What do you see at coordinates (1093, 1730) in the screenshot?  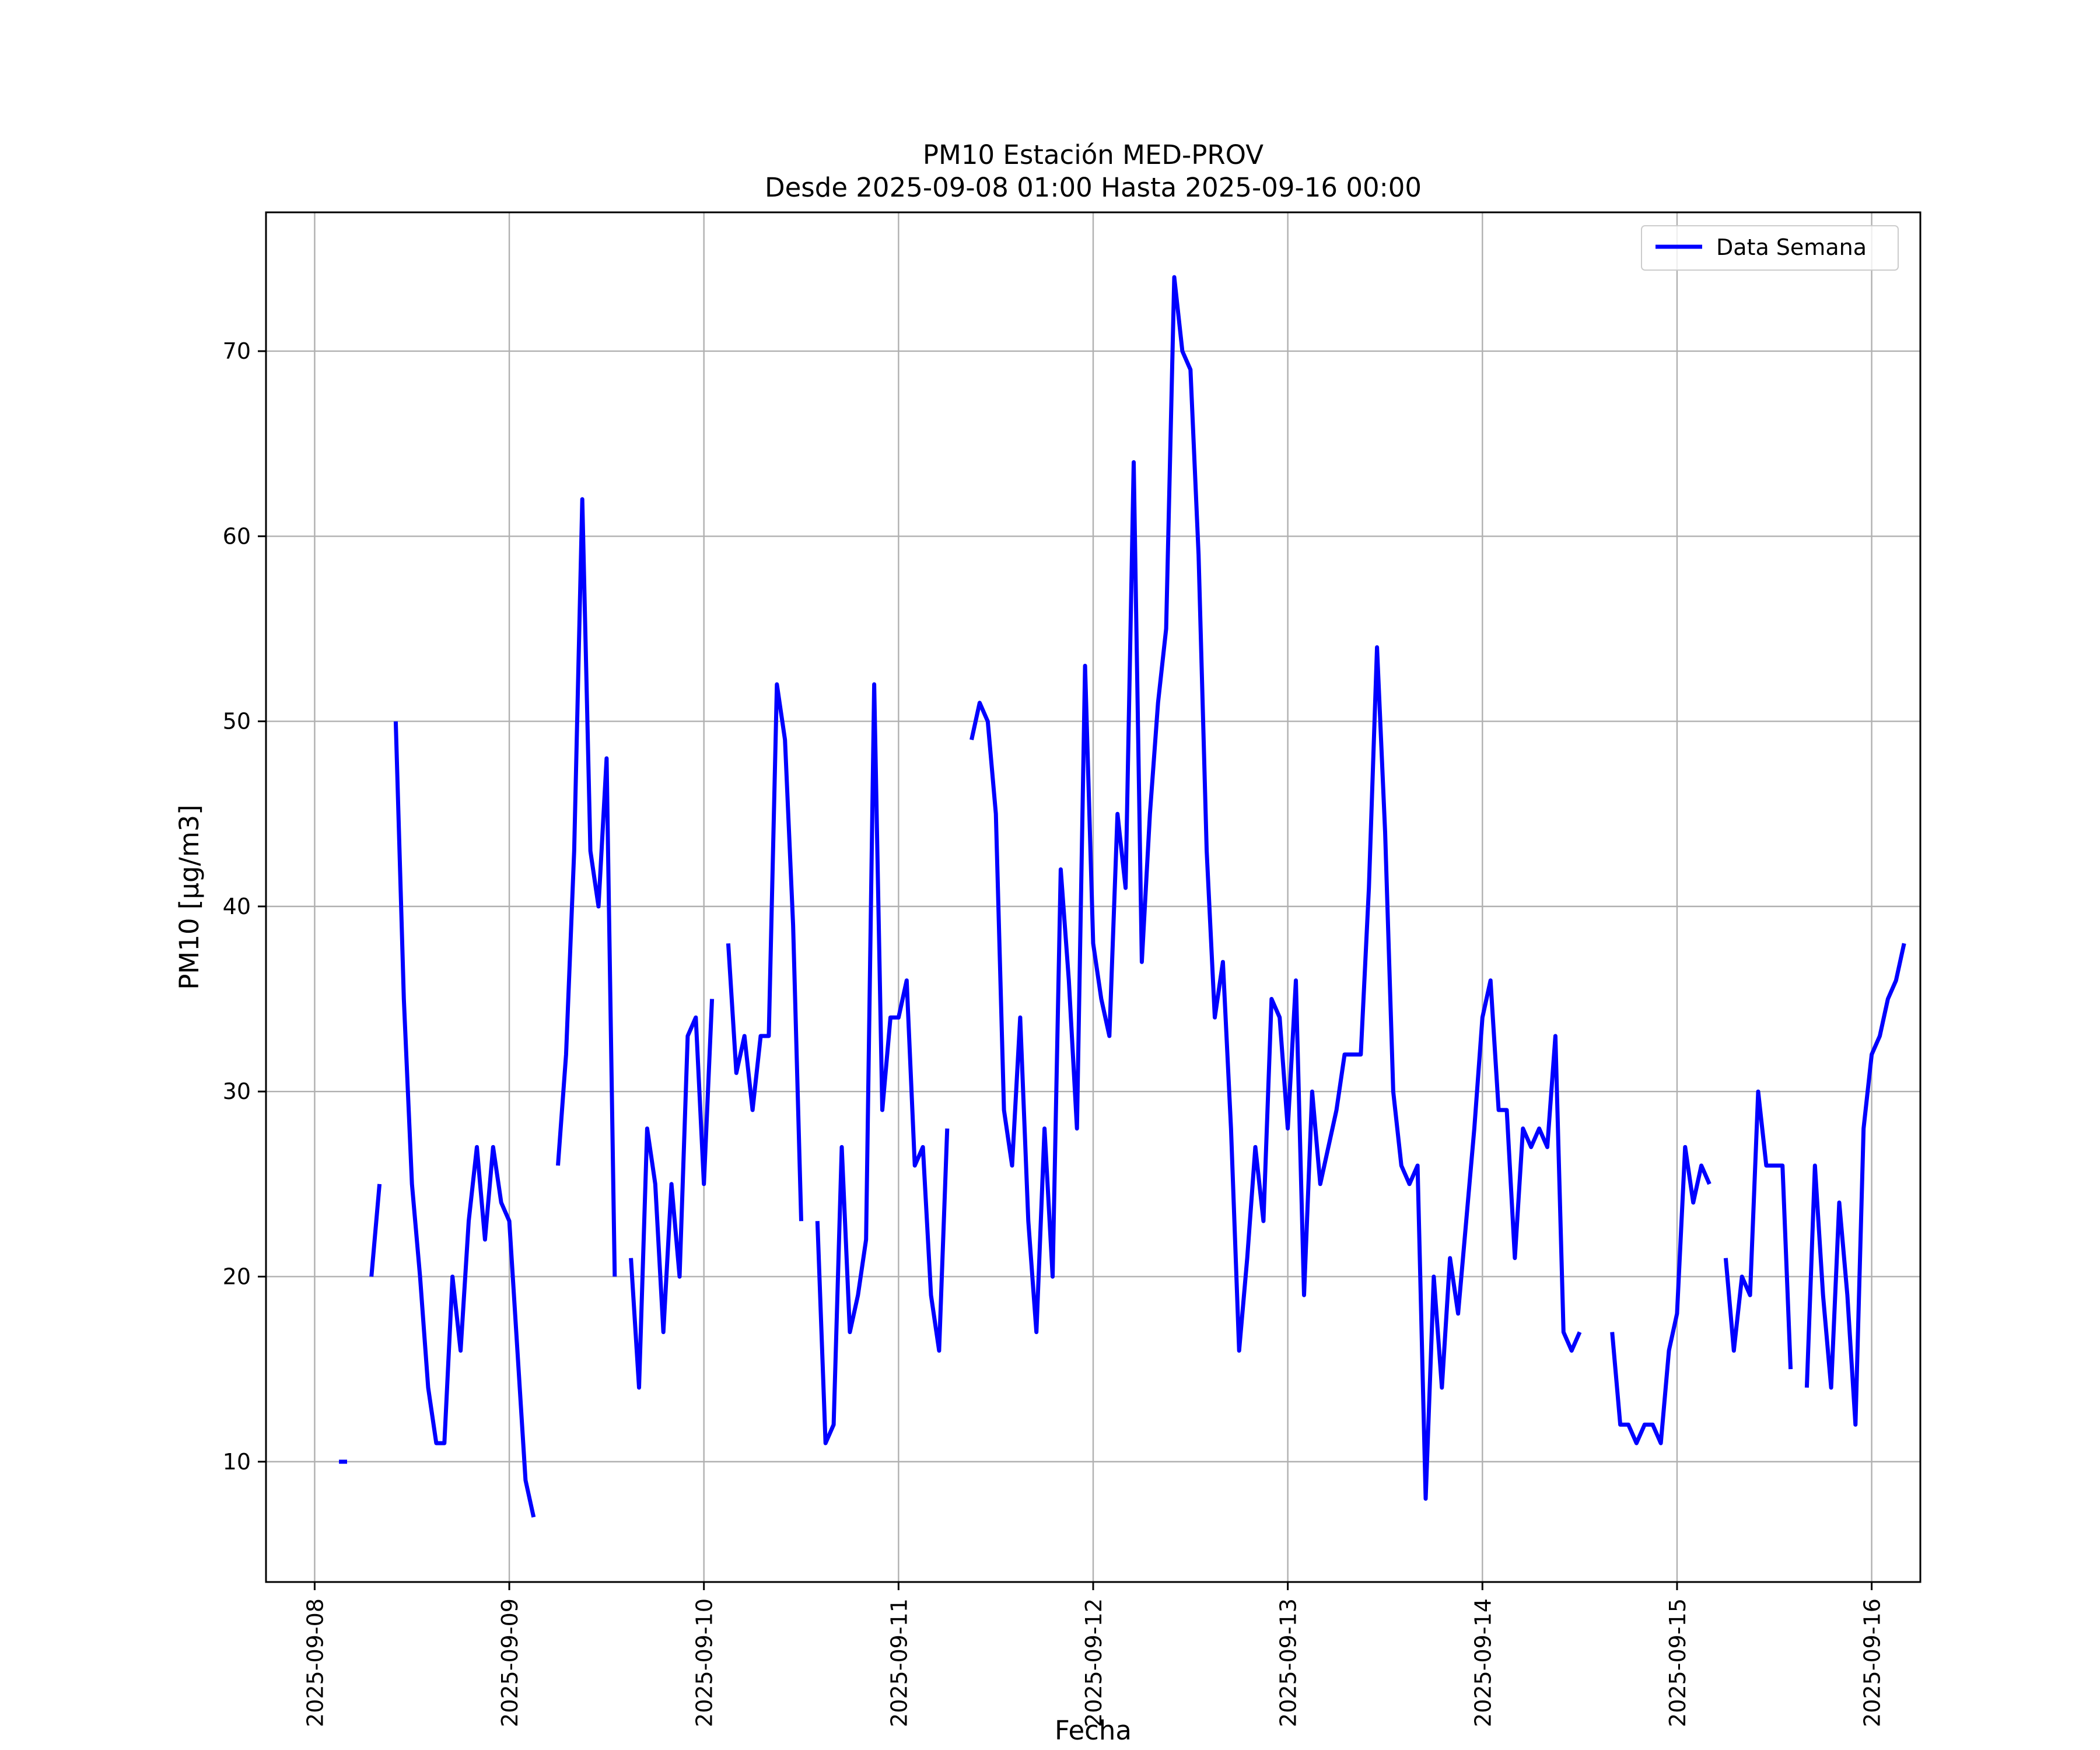 I see `x-axis-label: Fecha` at bounding box center [1093, 1730].